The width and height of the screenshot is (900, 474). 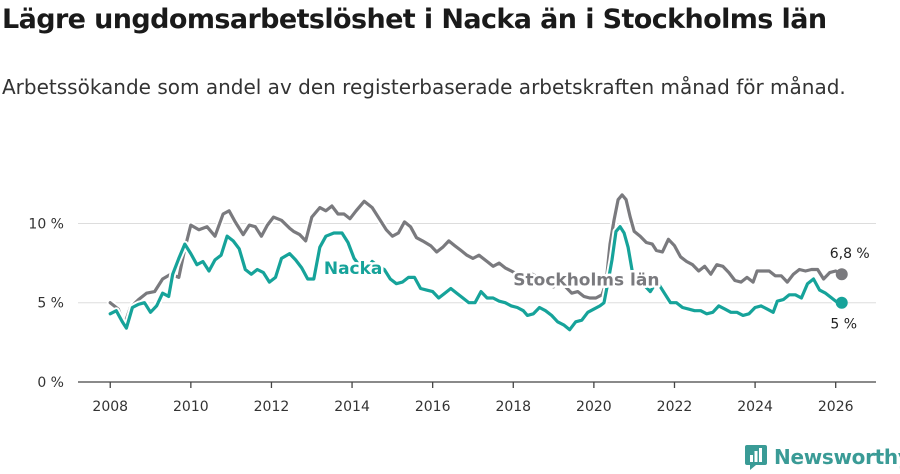 What do you see at coordinates (843, 325) in the screenshot?
I see `end-label-nacka: 5 %` at bounding box center [843, 325].